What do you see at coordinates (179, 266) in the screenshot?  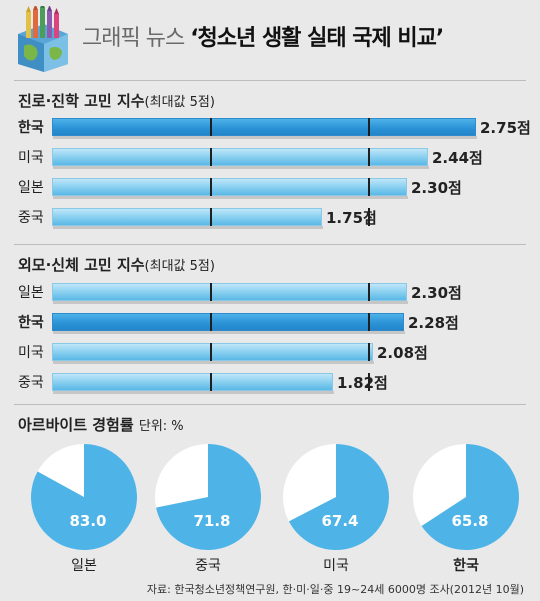 I see `appearance-chart-note: (최대값 5점)` at bounding box center [179, 266].